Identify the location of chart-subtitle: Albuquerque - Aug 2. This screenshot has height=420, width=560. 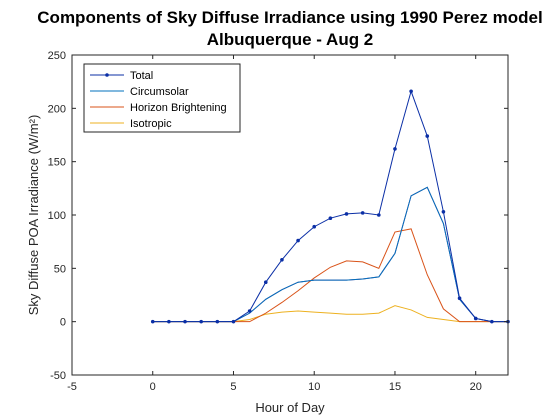
(290, 39).